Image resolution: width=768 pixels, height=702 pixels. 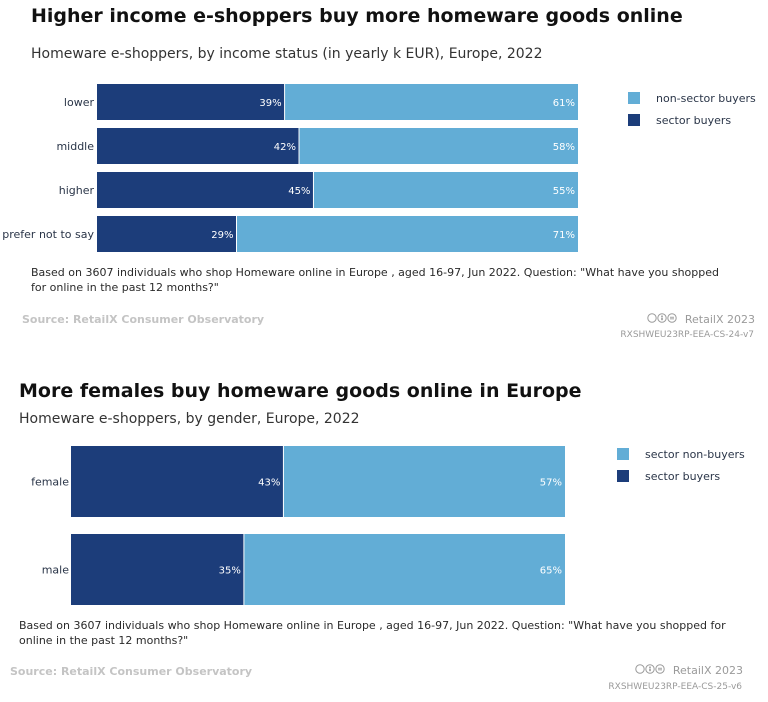 What do you see at coordinates (191, 102) in the screenshot?
I see `bar-sector-buyers-lower` at bounding box center [191, 102].